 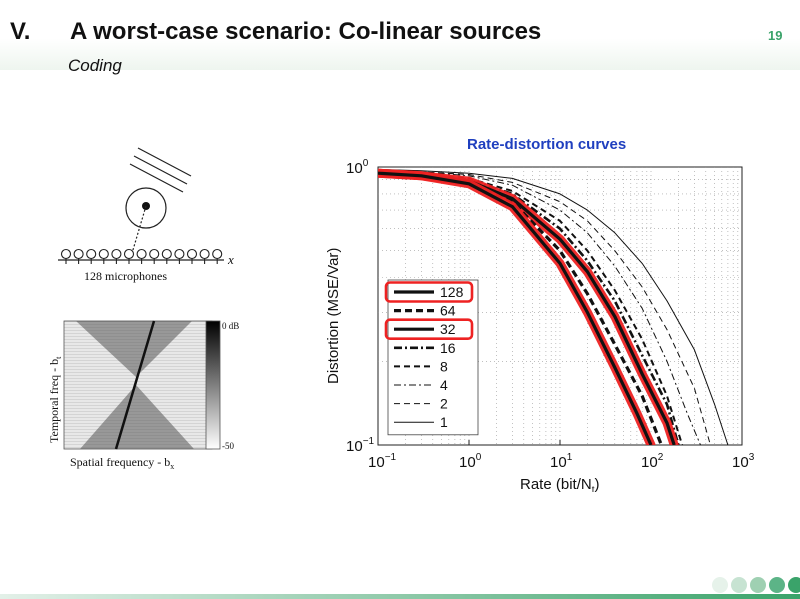 What do you see at coordinates (561, 461) in the screenshot?
I see `x-tick-label: 10¹` at bounding box center [561, 461].